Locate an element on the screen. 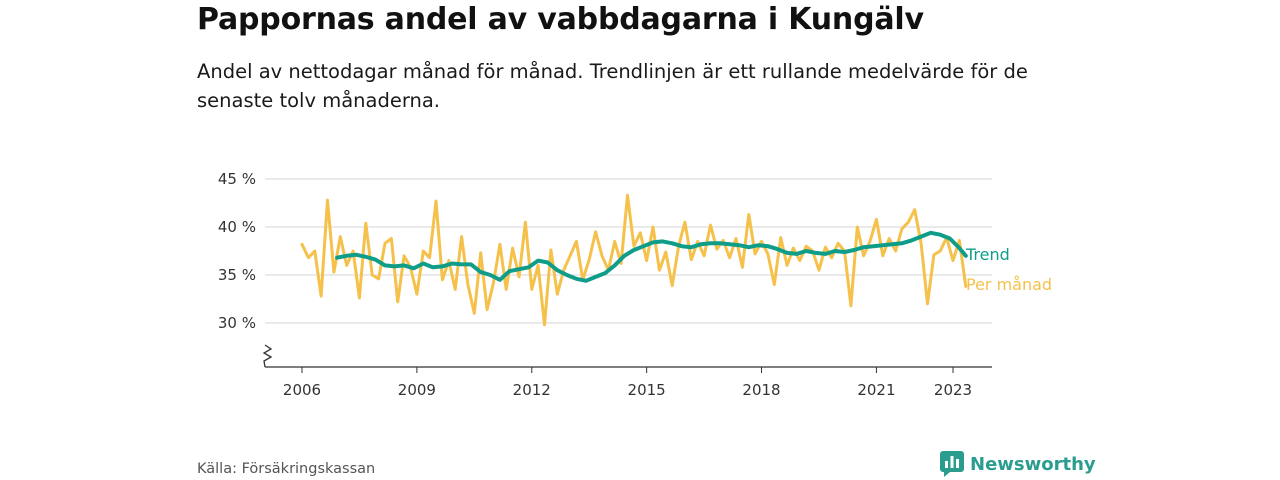 Image resolution: width=1280 pixels, height=480 pixels. x-tick-label-2018: 2018 is located at coordinates (761, 390).